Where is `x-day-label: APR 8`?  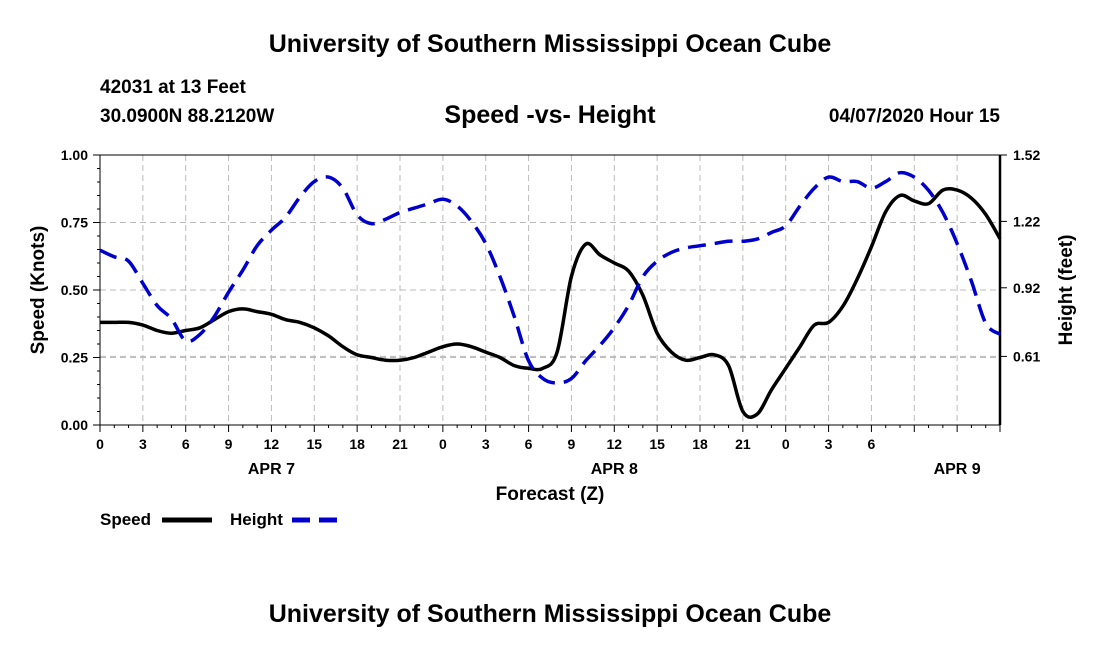 x-day-label: APR 8 is located at coordinates (614, 469).